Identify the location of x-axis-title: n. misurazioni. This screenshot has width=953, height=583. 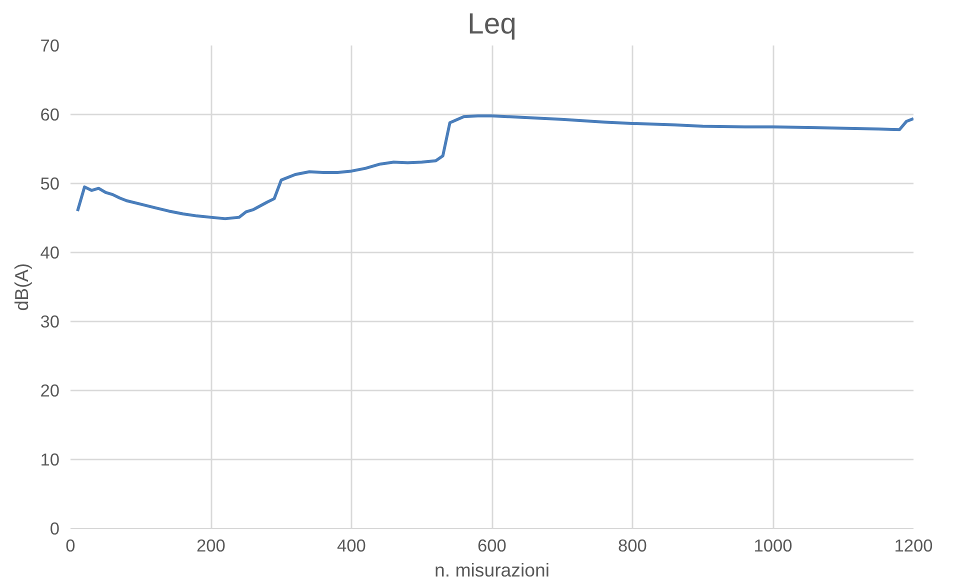
(492, 570).